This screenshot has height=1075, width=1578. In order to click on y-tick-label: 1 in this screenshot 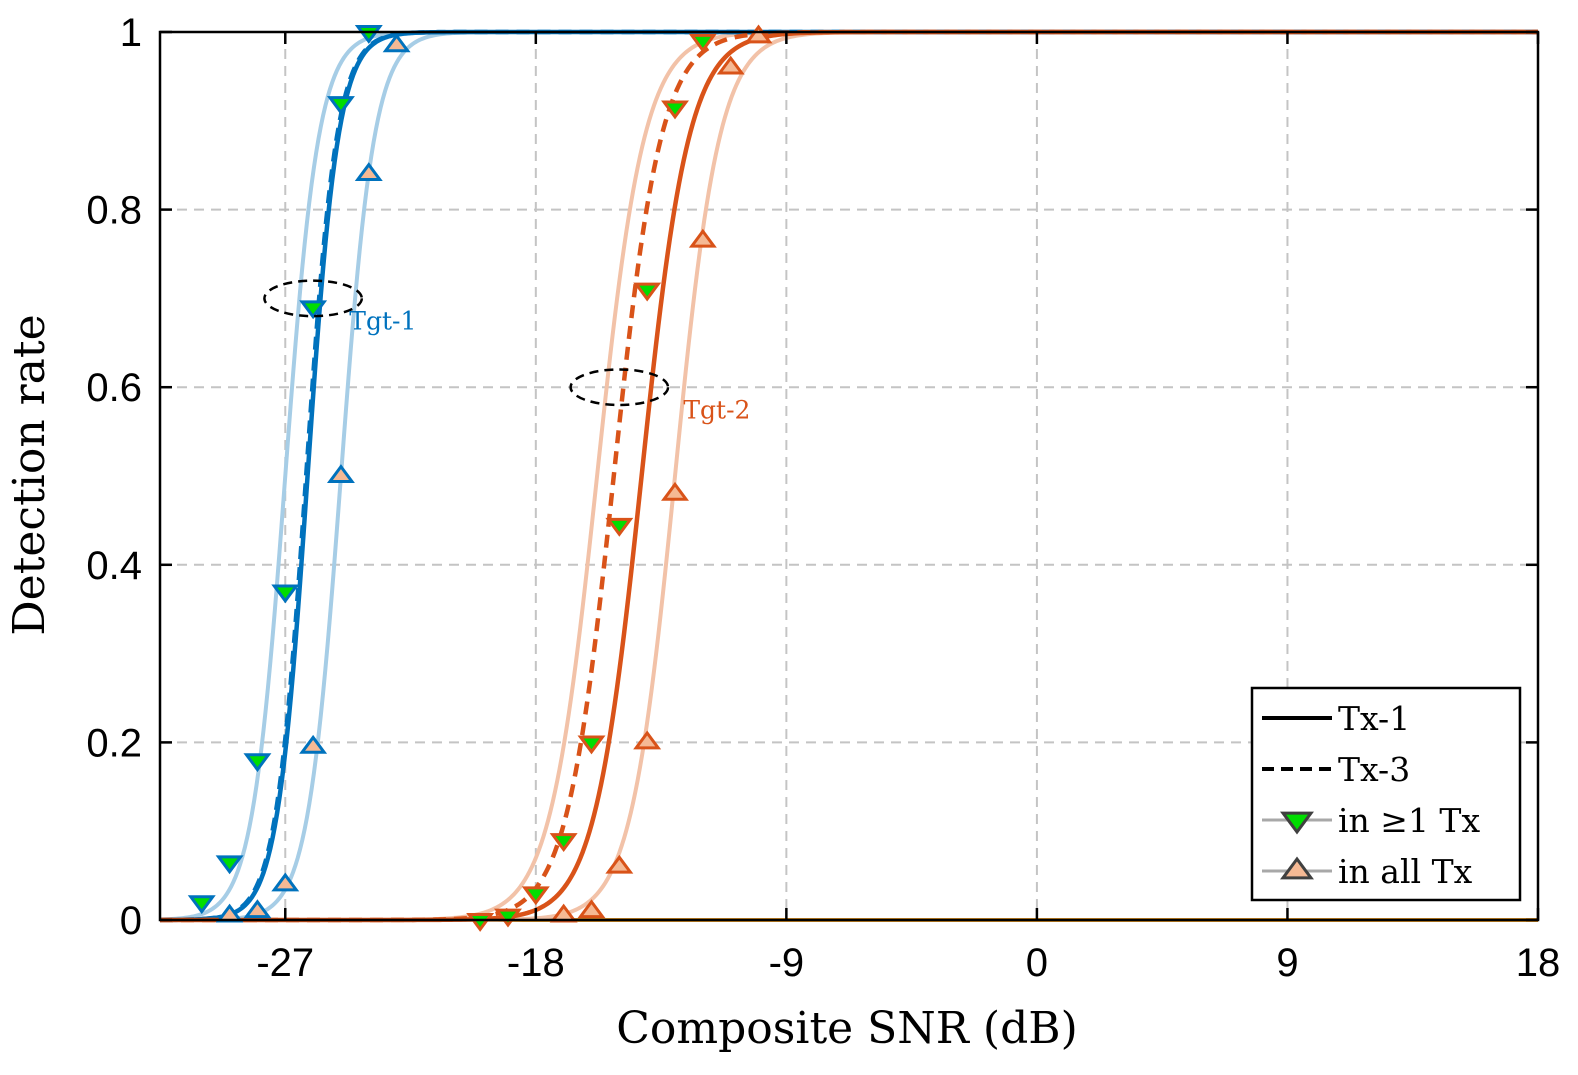, I will do `click(131, 33)`.